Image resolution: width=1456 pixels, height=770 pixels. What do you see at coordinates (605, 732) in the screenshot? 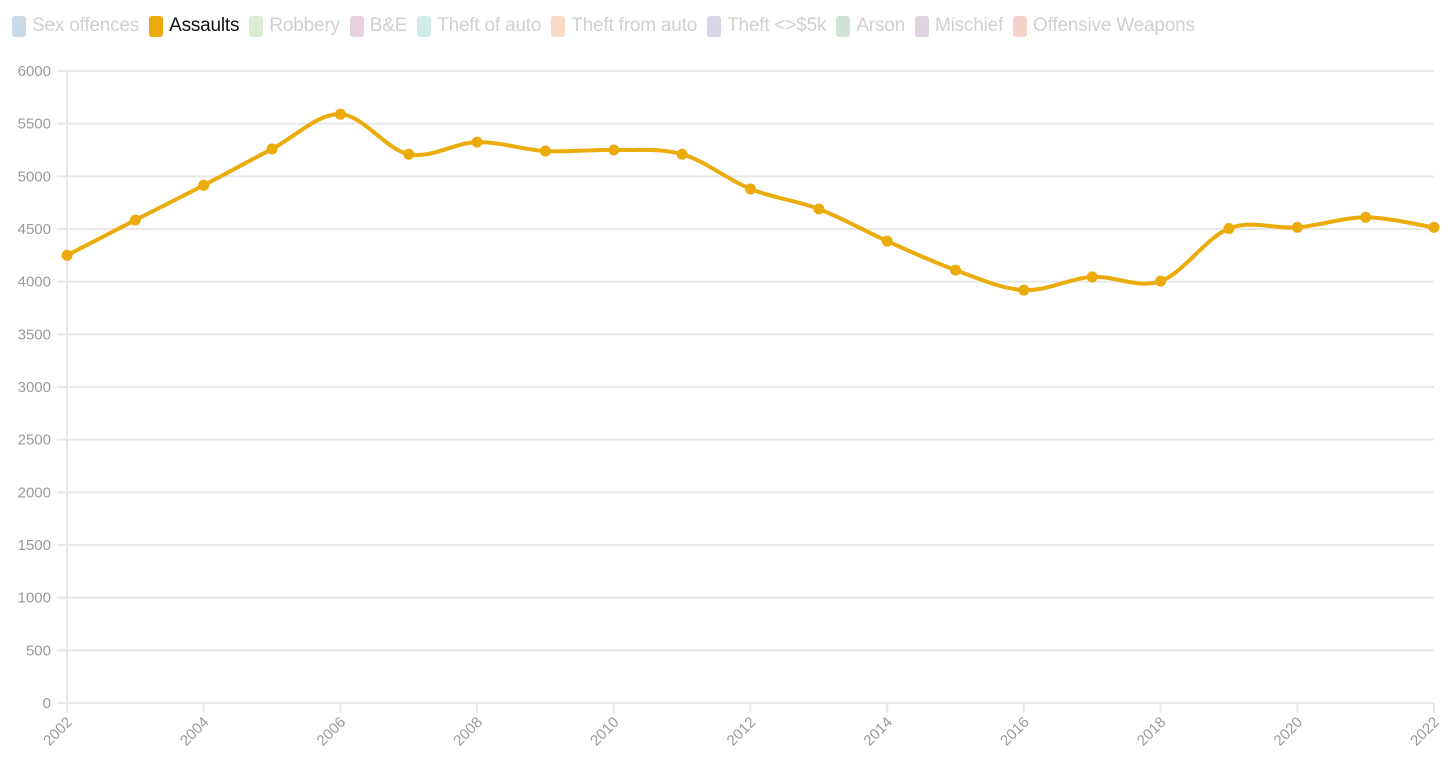
I see `x-tick-label: 2010` at bounding box center [605, 732].